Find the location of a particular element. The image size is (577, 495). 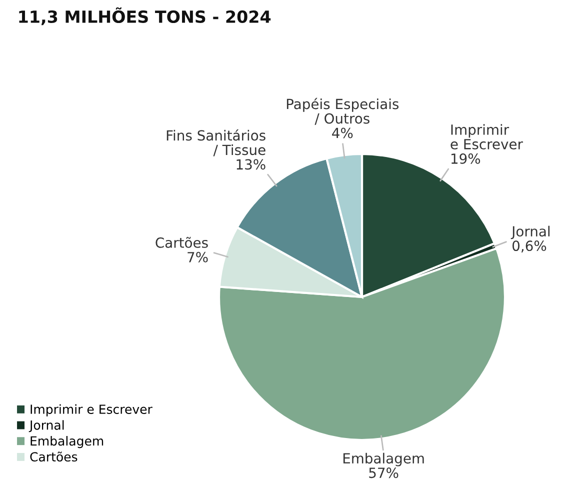

data-label: 7% is located at coordinates (198, 257).